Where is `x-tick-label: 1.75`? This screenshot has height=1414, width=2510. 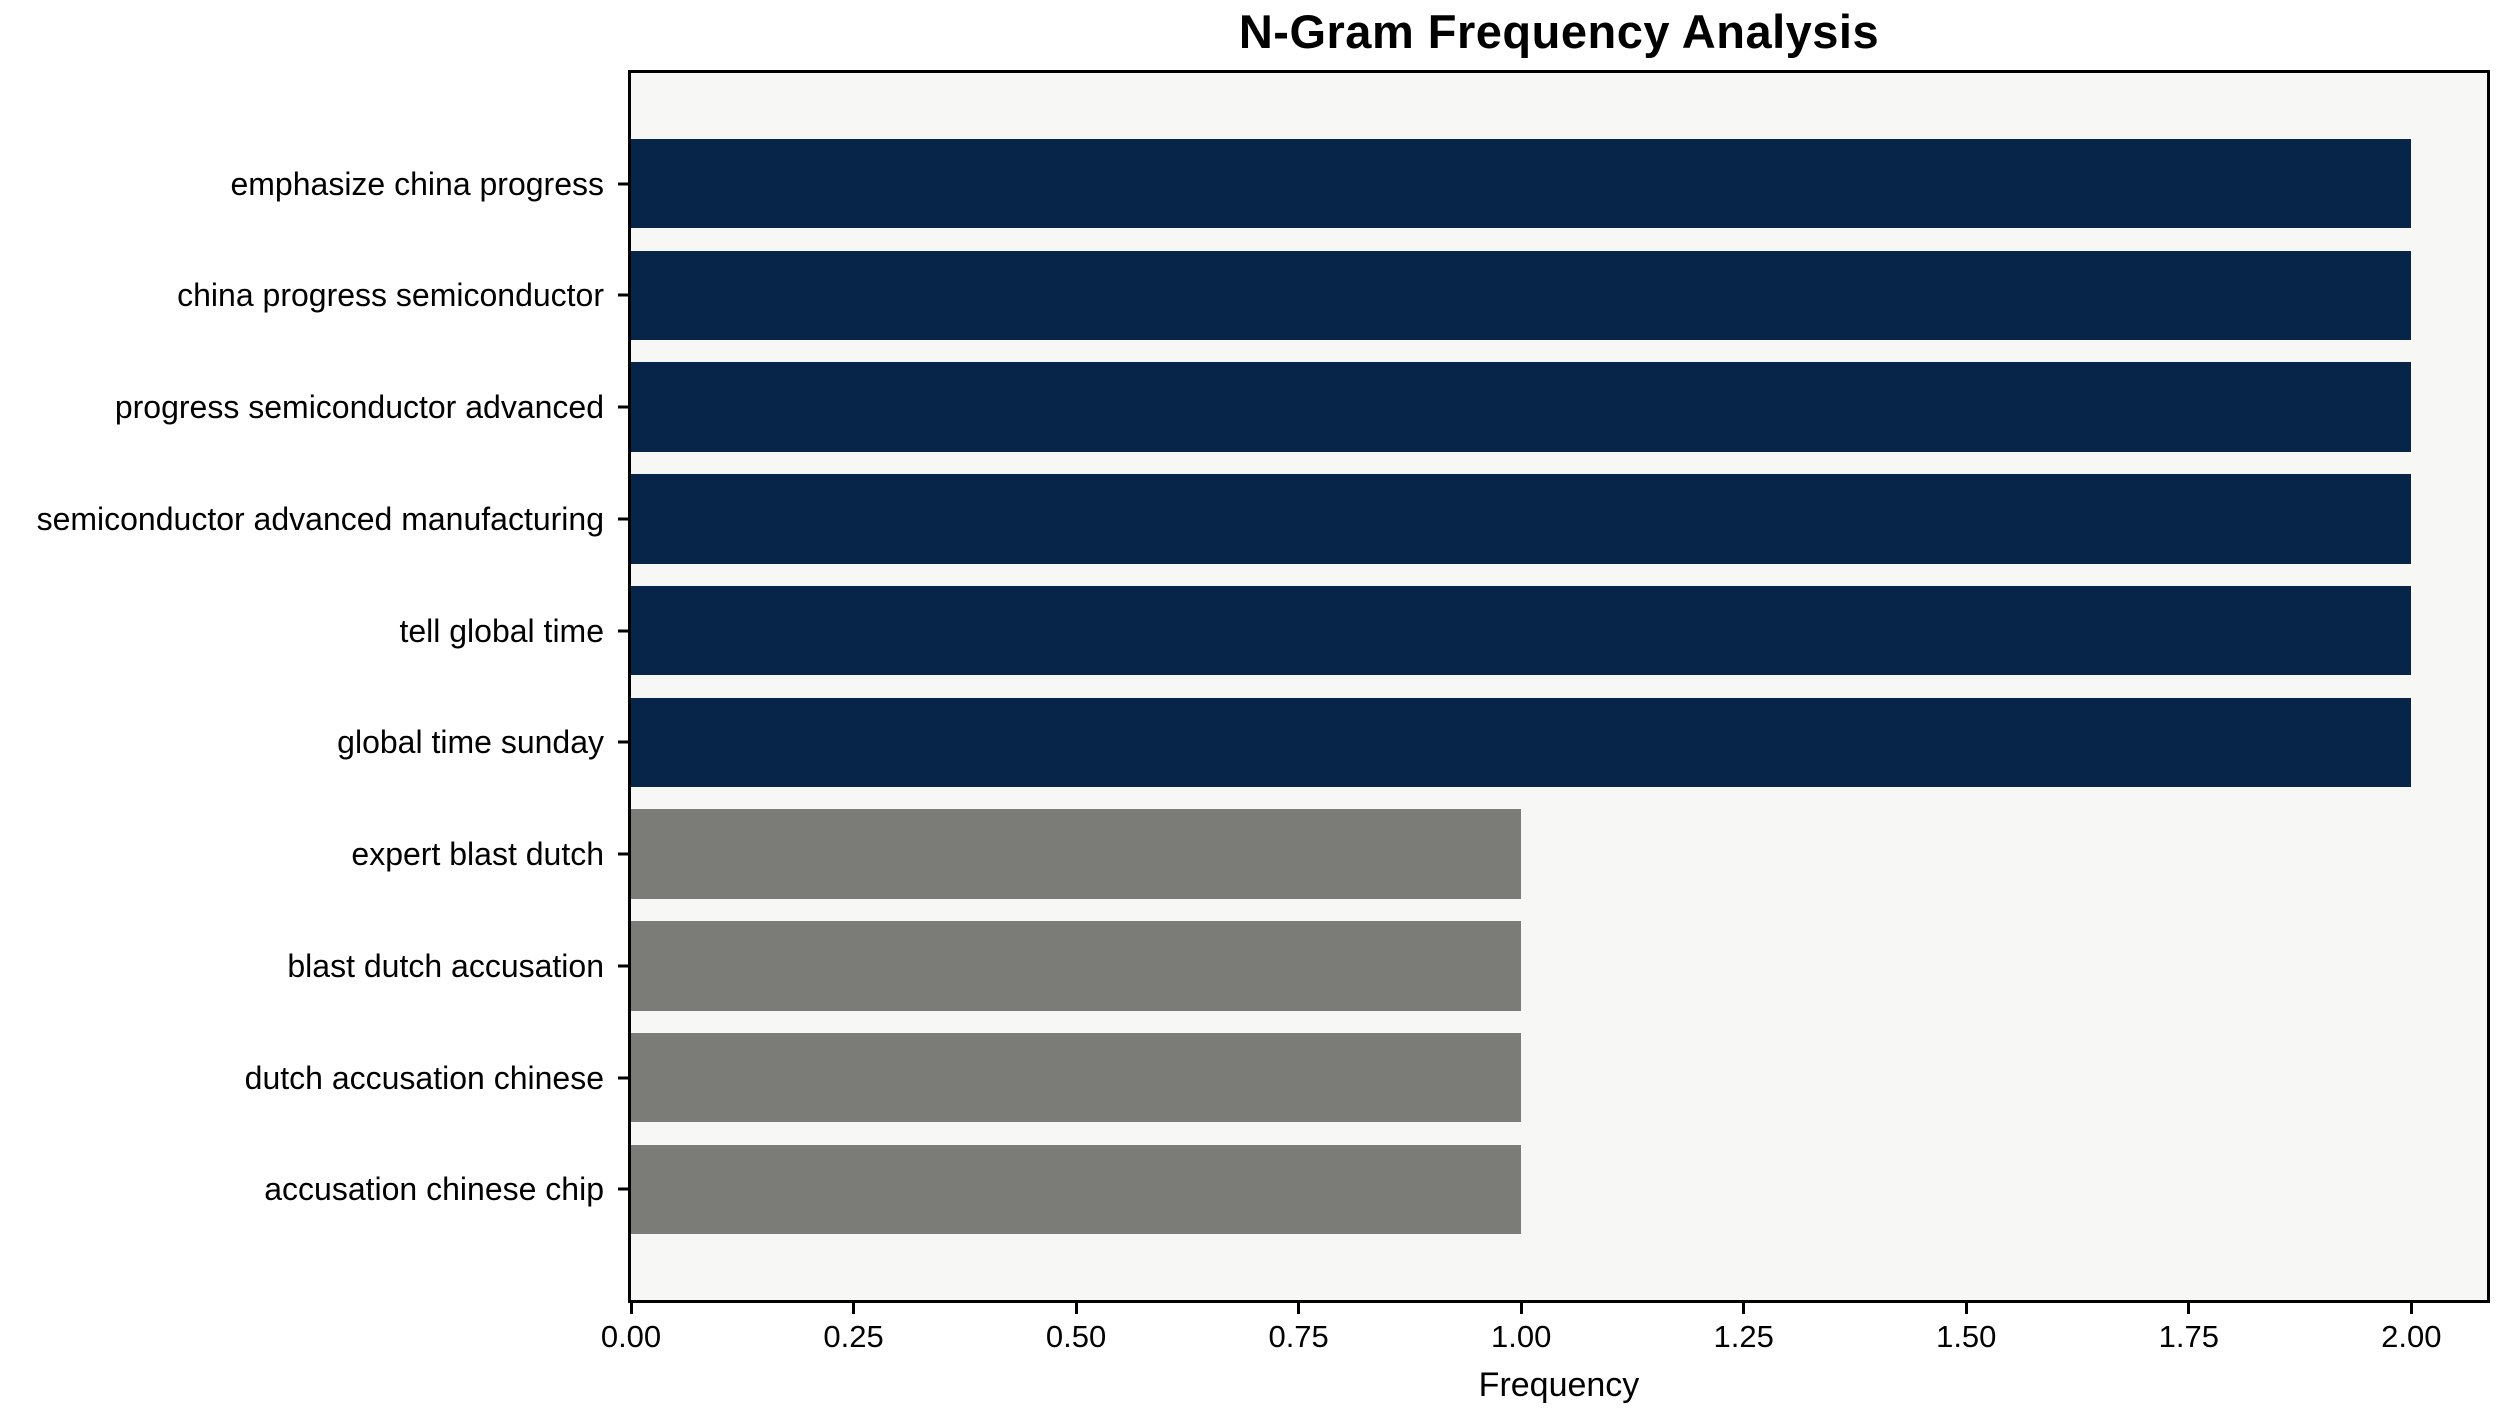
x-tick-label: 1.75 is located at coordinates (2188, 1336).